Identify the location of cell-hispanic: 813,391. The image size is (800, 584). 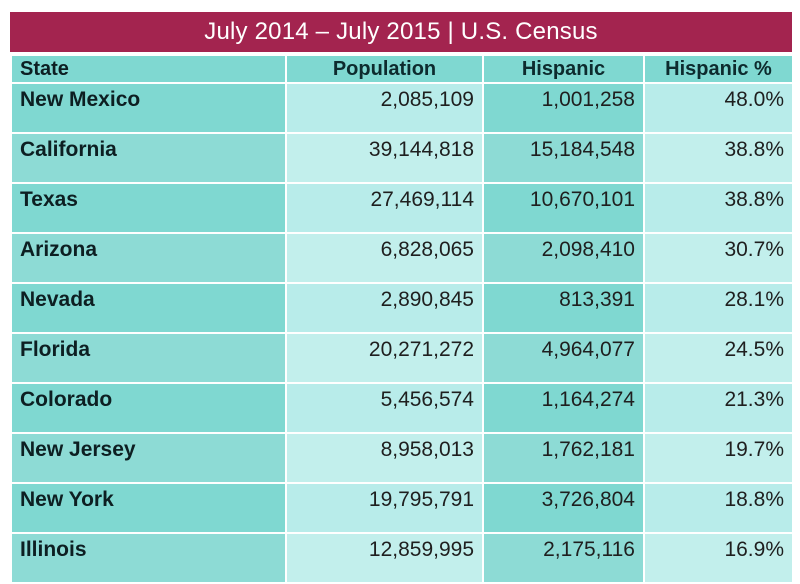
(563, 308).